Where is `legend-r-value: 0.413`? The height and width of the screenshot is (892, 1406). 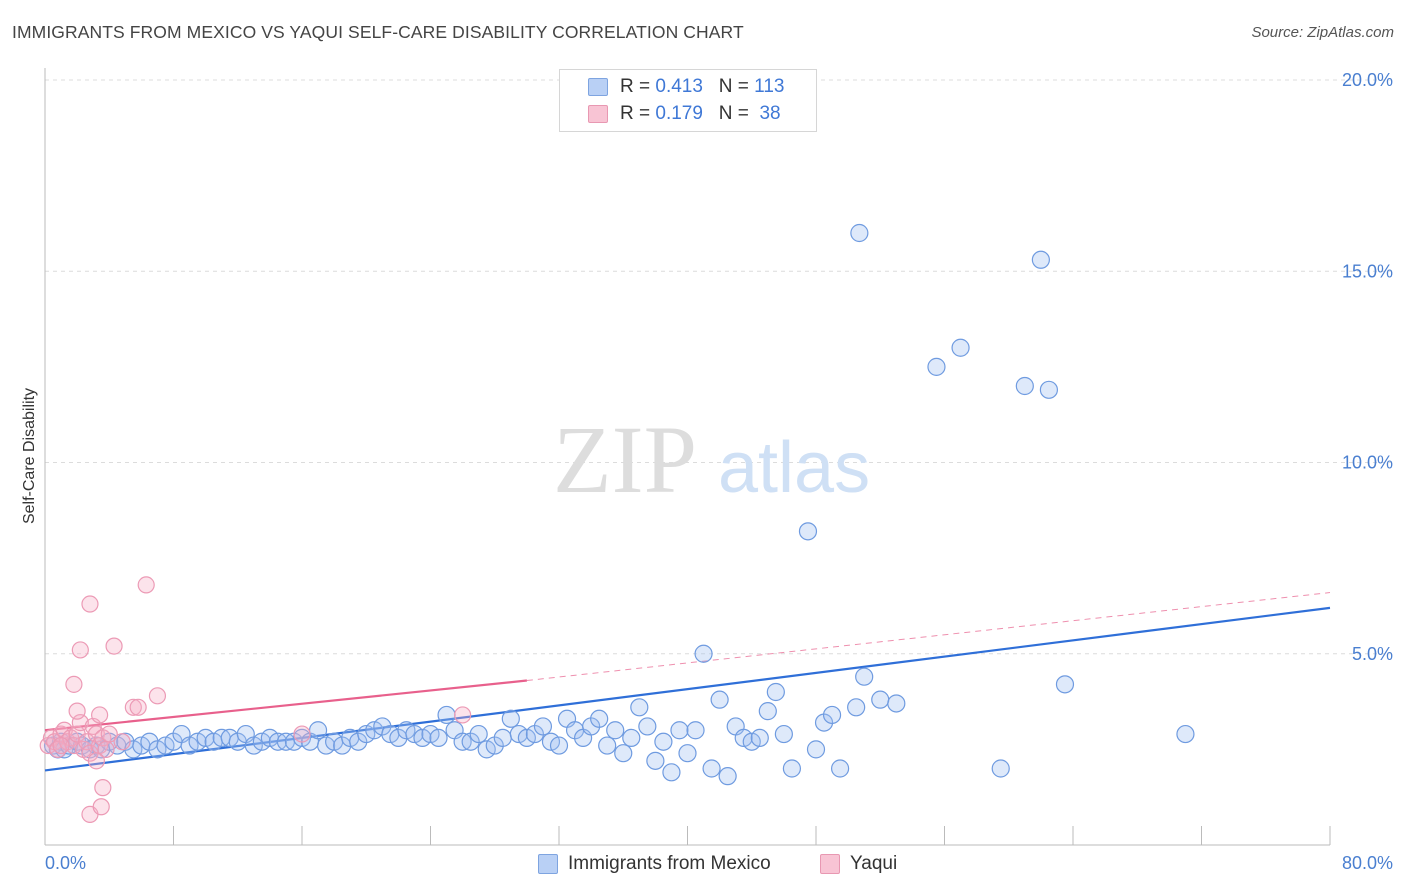 legend-r-value: 0.413 is located at coordinates (679, 86).